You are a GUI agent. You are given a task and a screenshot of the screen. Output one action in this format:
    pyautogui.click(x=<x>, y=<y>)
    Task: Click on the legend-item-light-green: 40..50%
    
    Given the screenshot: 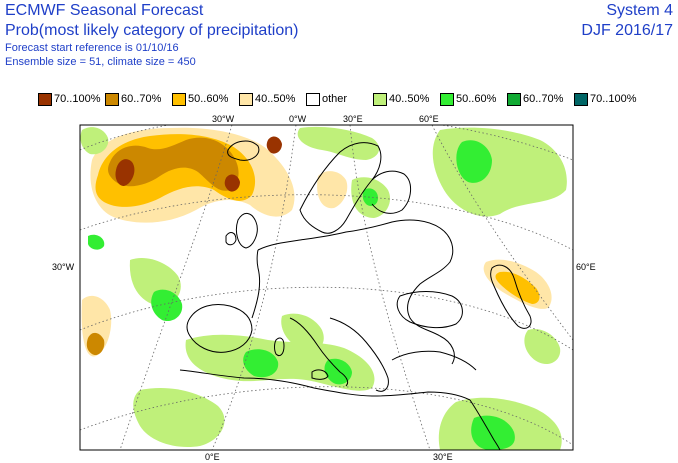 What is the action you would take?
    pyautogui.click(x=401, y=99)
    